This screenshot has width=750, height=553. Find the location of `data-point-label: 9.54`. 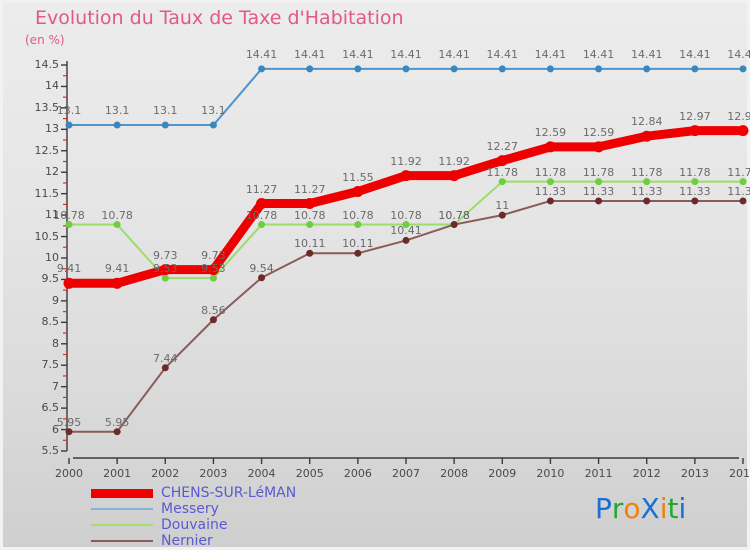

data-point-label: 9.54 is located at coordinates (261, 268).